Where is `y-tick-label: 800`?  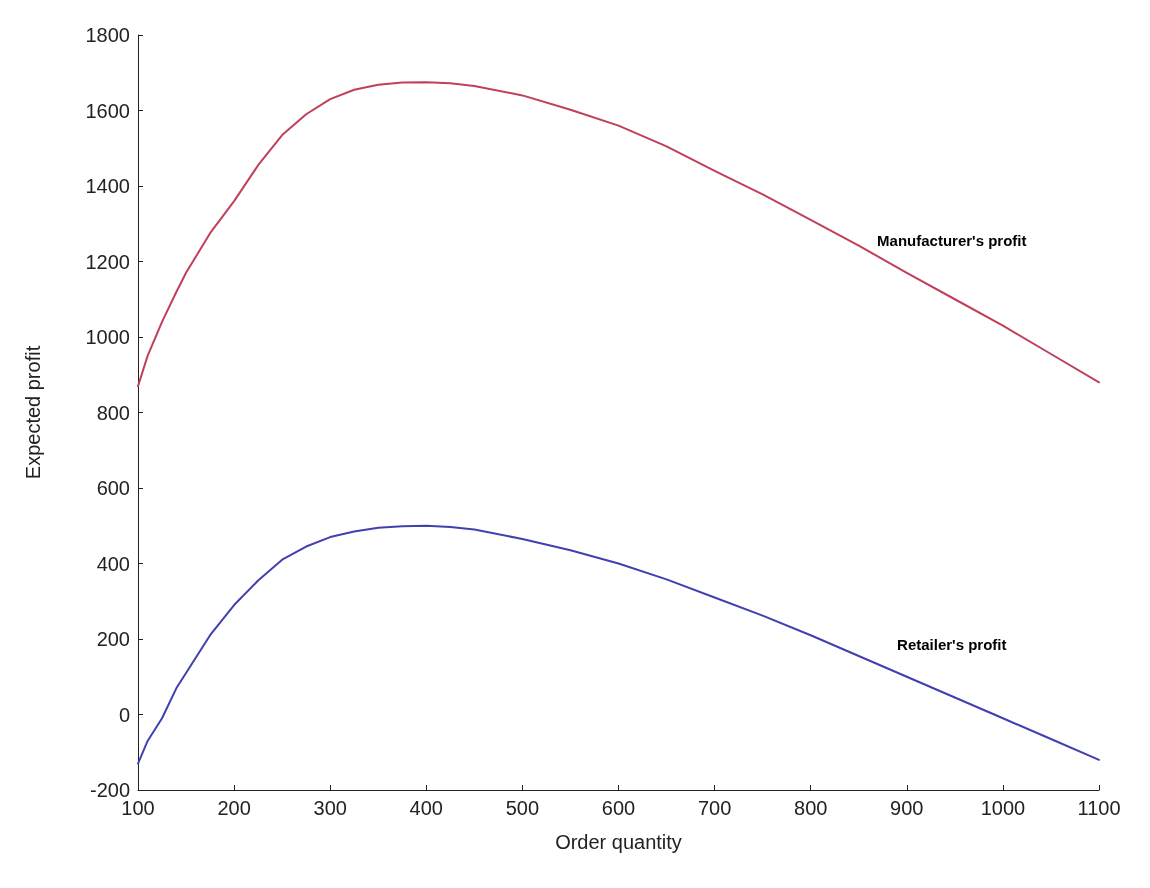
y-tick-label: 800 is located at coordinates (113, 412).